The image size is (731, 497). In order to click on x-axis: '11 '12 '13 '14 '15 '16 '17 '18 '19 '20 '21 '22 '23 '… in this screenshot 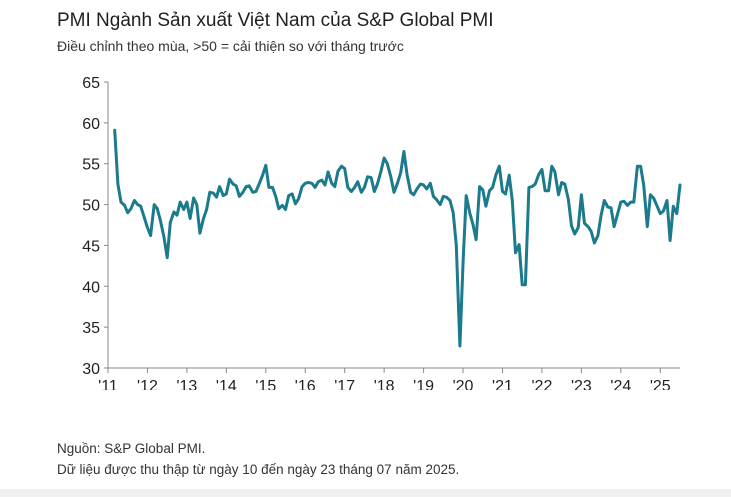, I will do `click(389, 378)`.